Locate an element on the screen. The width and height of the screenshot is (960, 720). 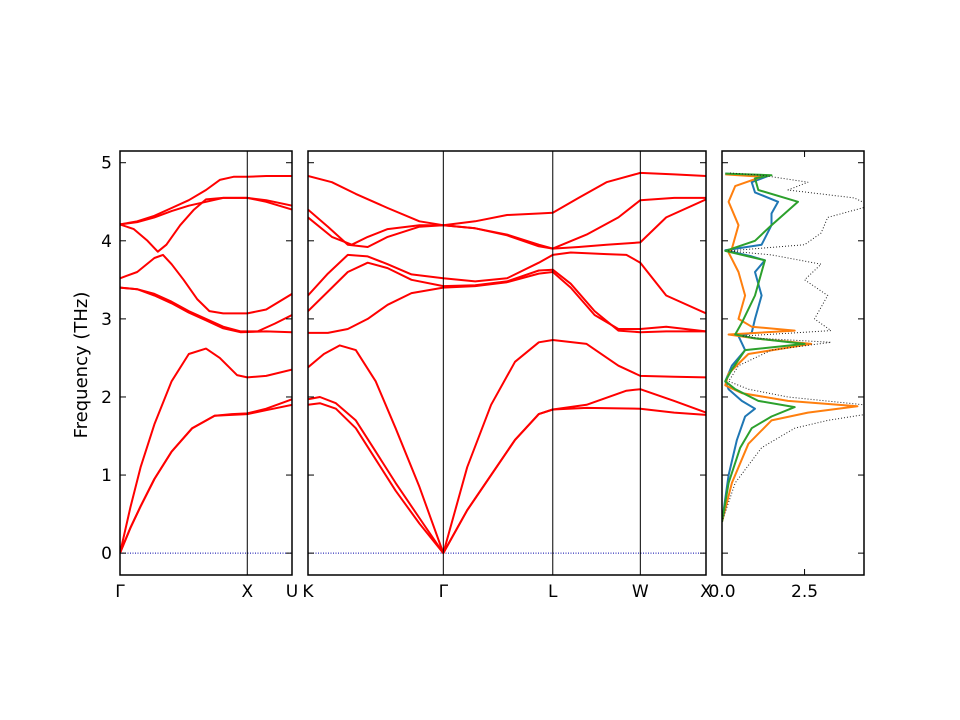
y-tick-label: 0 is located at coordinates (106, 554).